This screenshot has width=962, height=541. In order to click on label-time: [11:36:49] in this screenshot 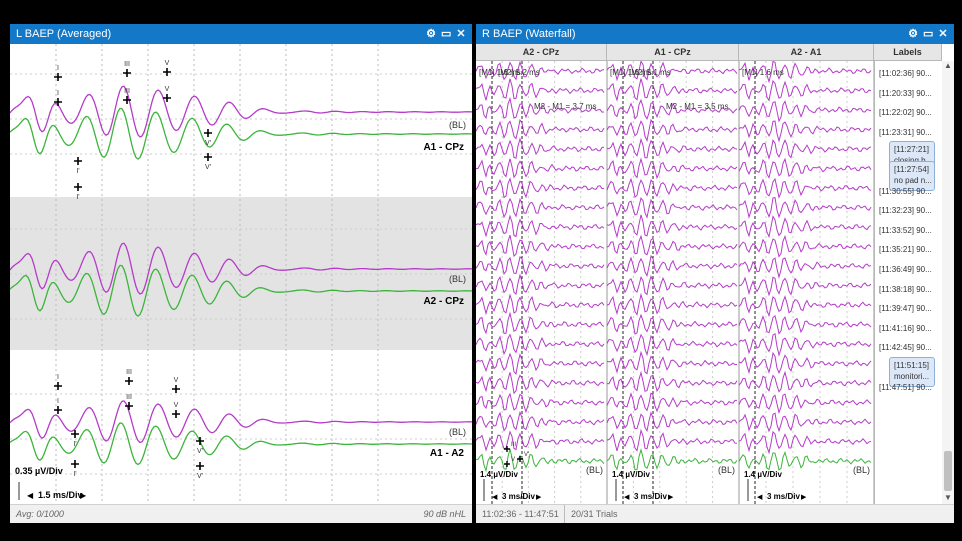, I will do `click(896, 269)`.